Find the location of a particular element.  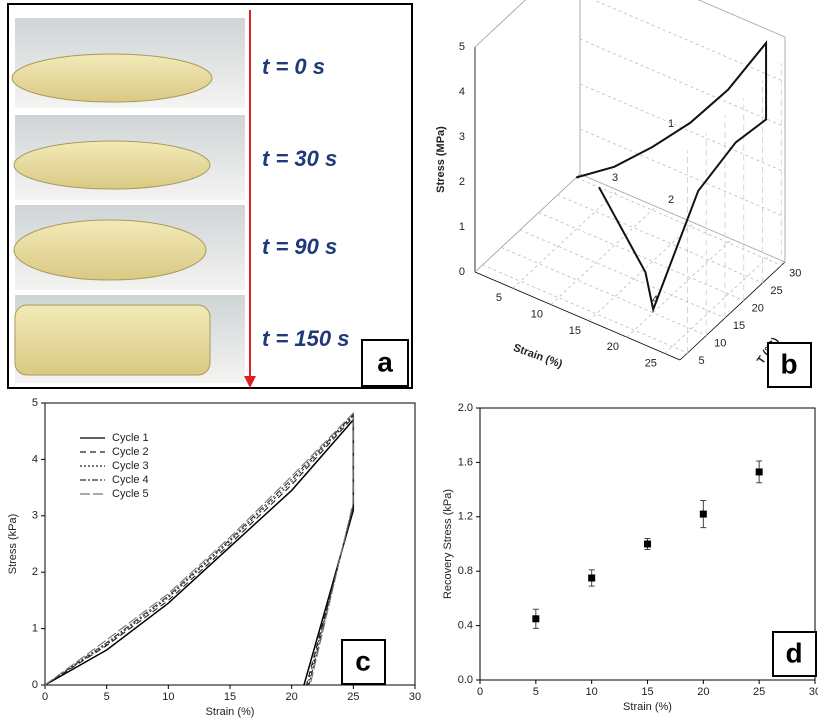

y-tick-label: 0.8 is located at coordinates (465, 571).